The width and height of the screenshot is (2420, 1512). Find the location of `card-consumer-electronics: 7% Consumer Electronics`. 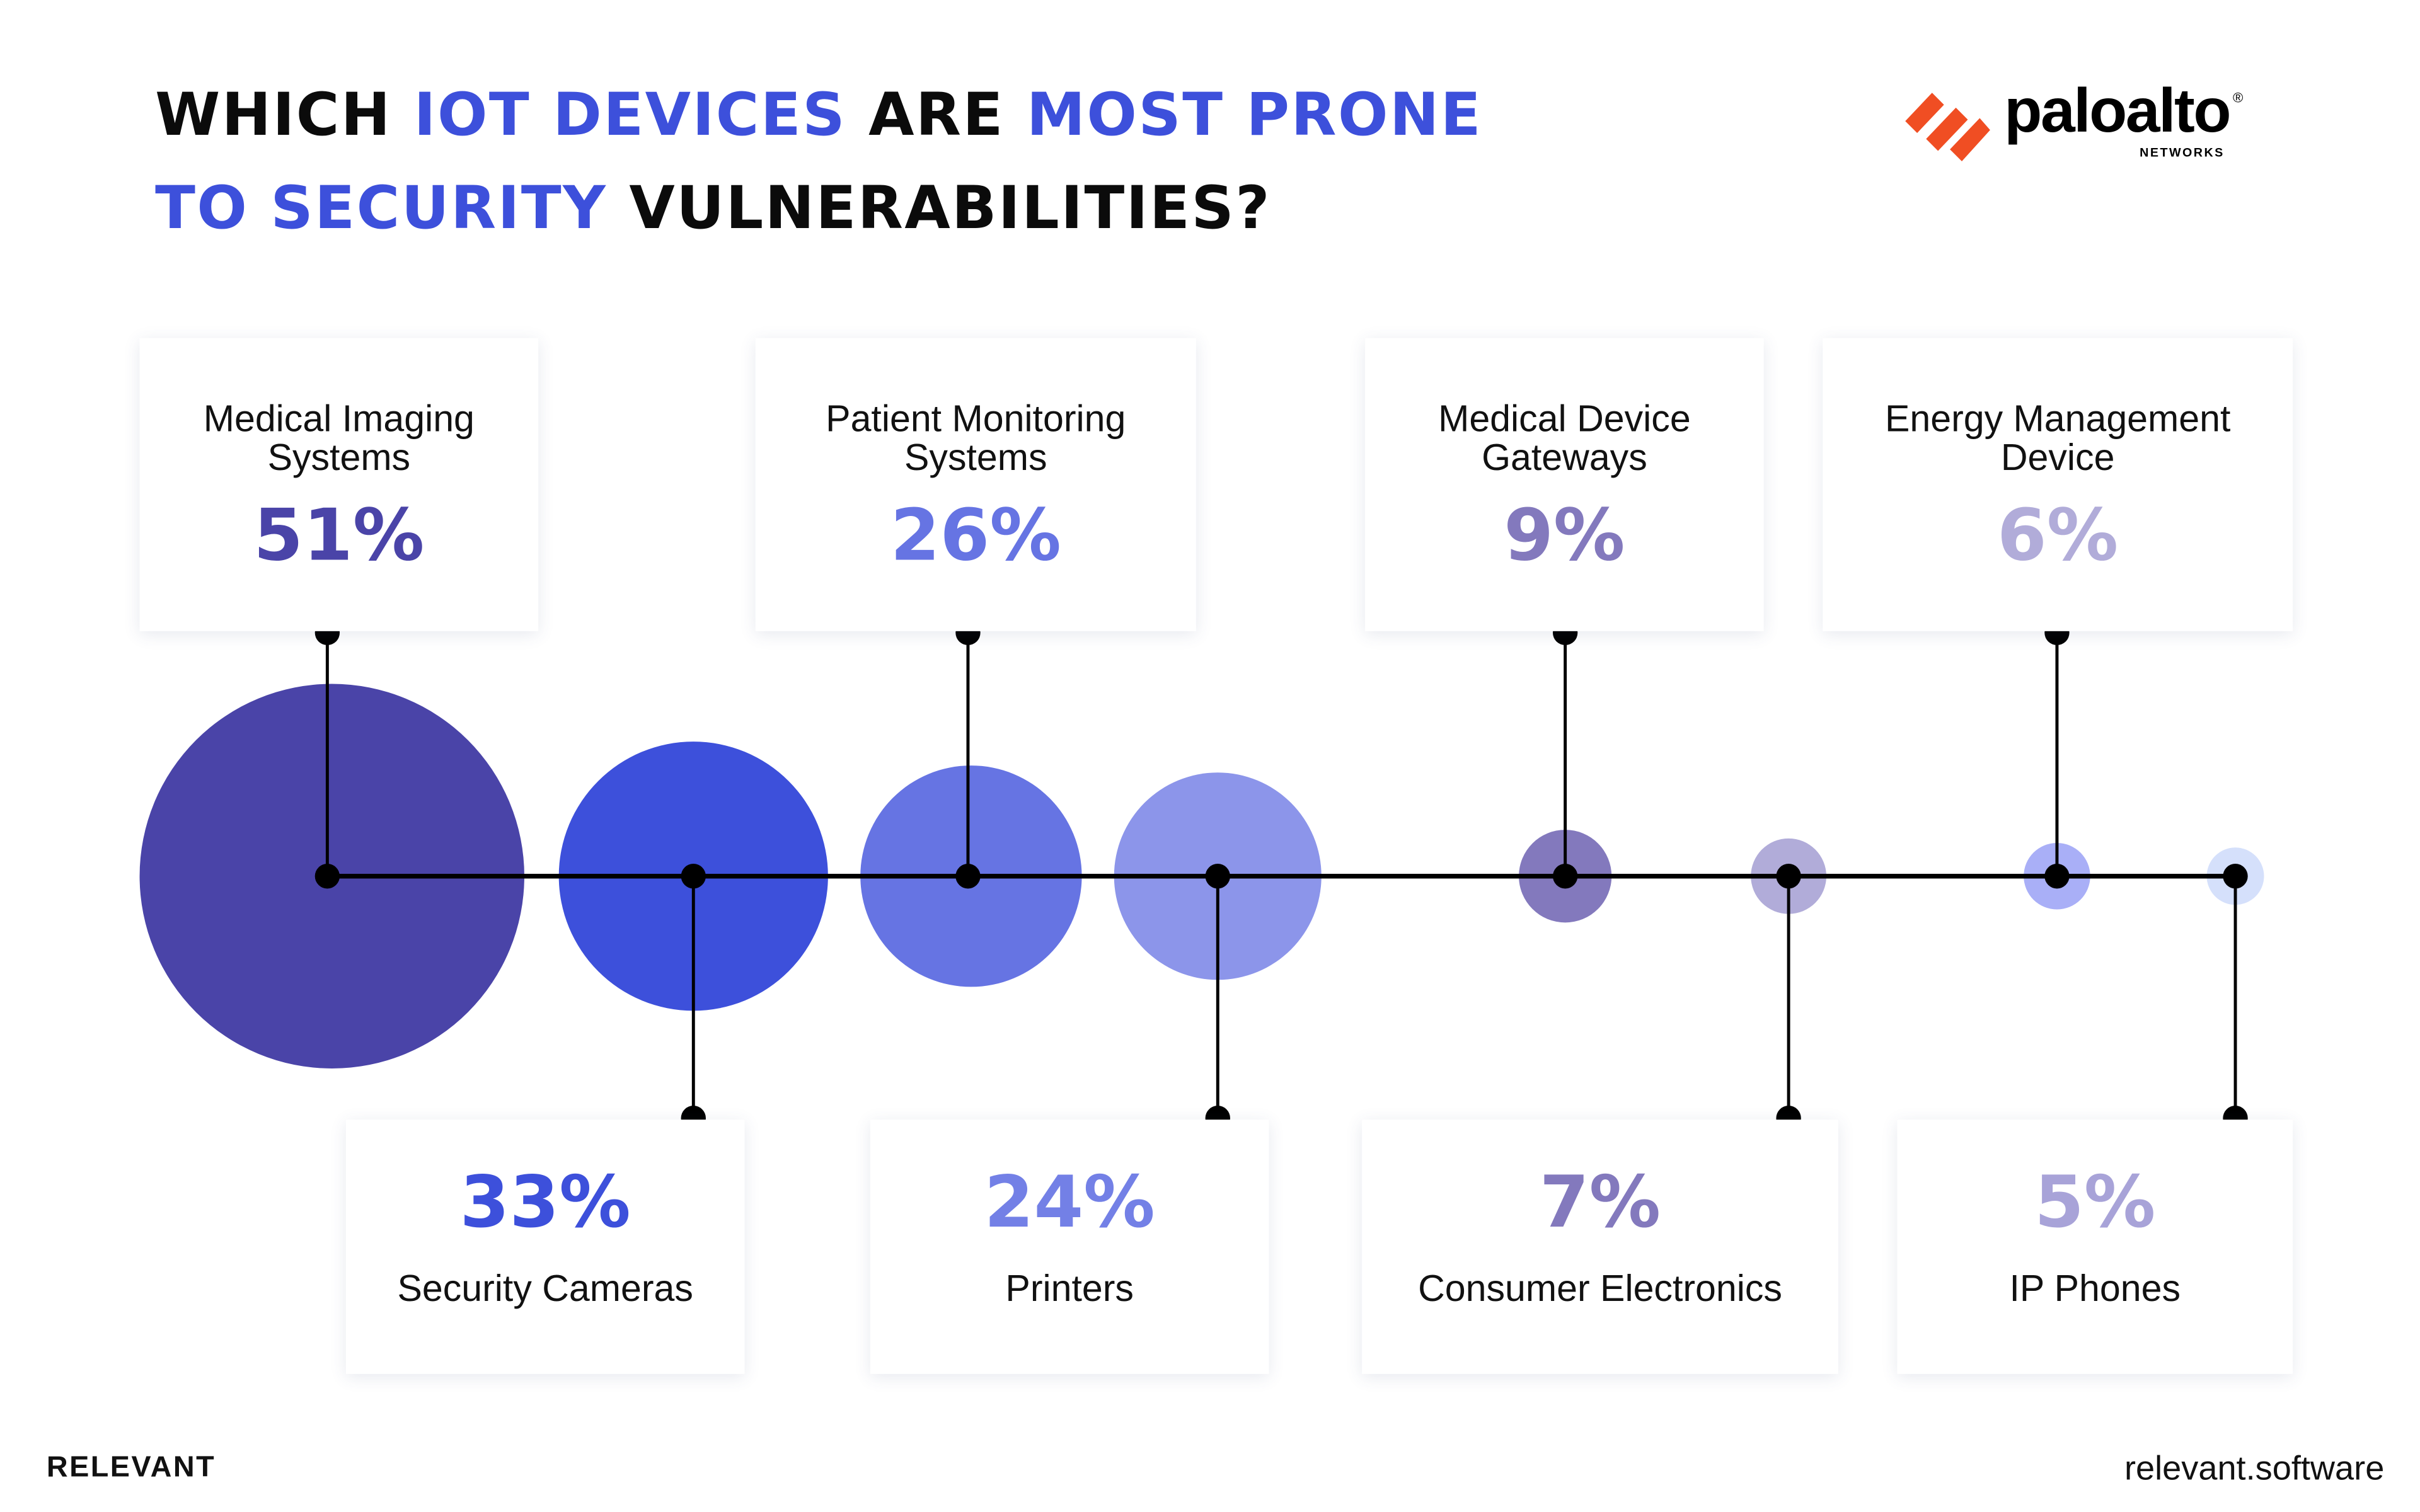

card-consumer-electronics: 7% Consumer Electronics is located at coordinates (1600, 1247).